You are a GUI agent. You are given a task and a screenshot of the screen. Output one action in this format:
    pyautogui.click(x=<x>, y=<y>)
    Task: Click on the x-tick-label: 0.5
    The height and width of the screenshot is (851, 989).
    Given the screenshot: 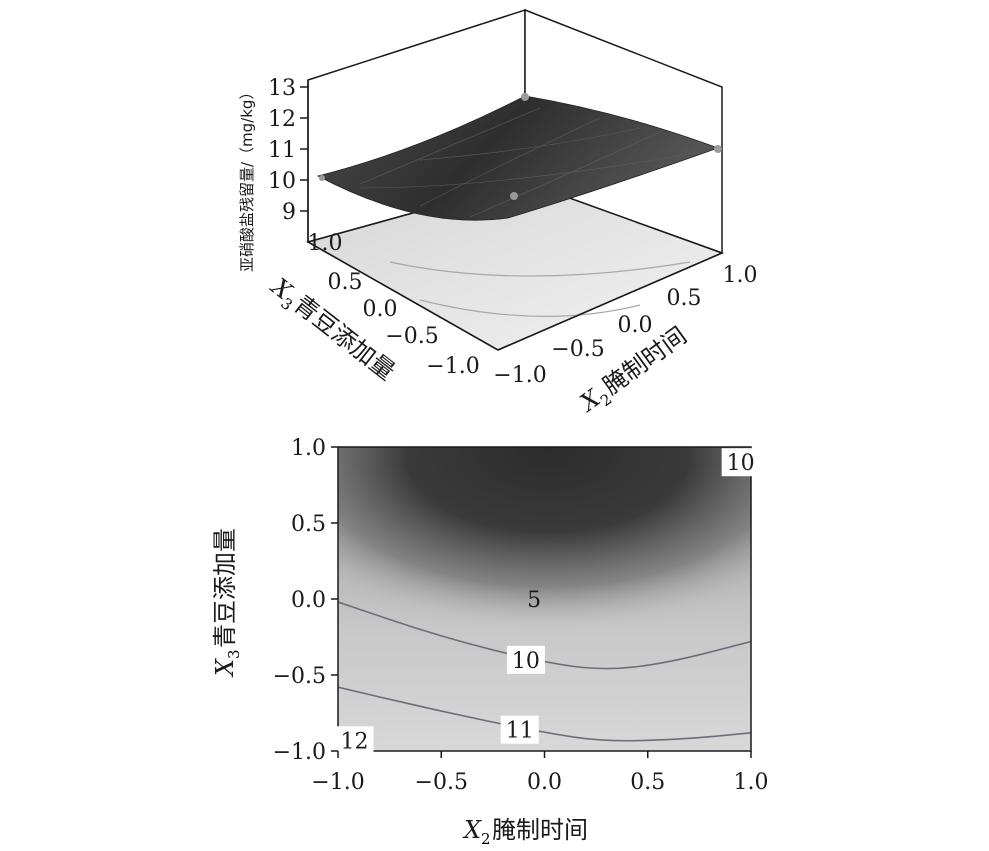 What is the action you would take?
    pyautogui.click(x=647, y=782)
    